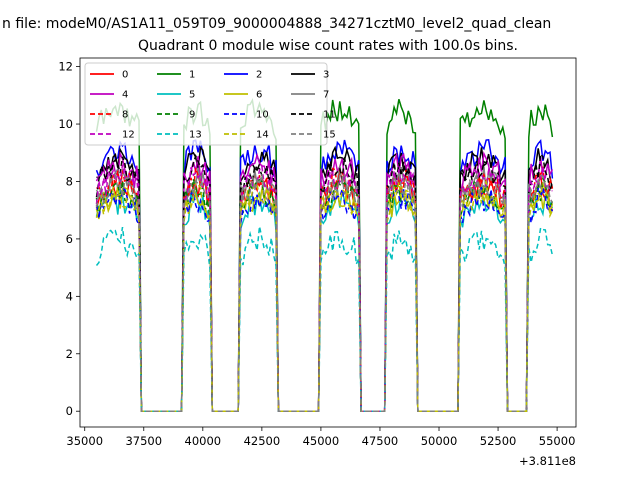 The width and height of the screenshot is (640, 480). What do you see at coordinates (380, 441) in the screenshot?
I see `x-tick-label: 47500` at bounding box center [380, 441].